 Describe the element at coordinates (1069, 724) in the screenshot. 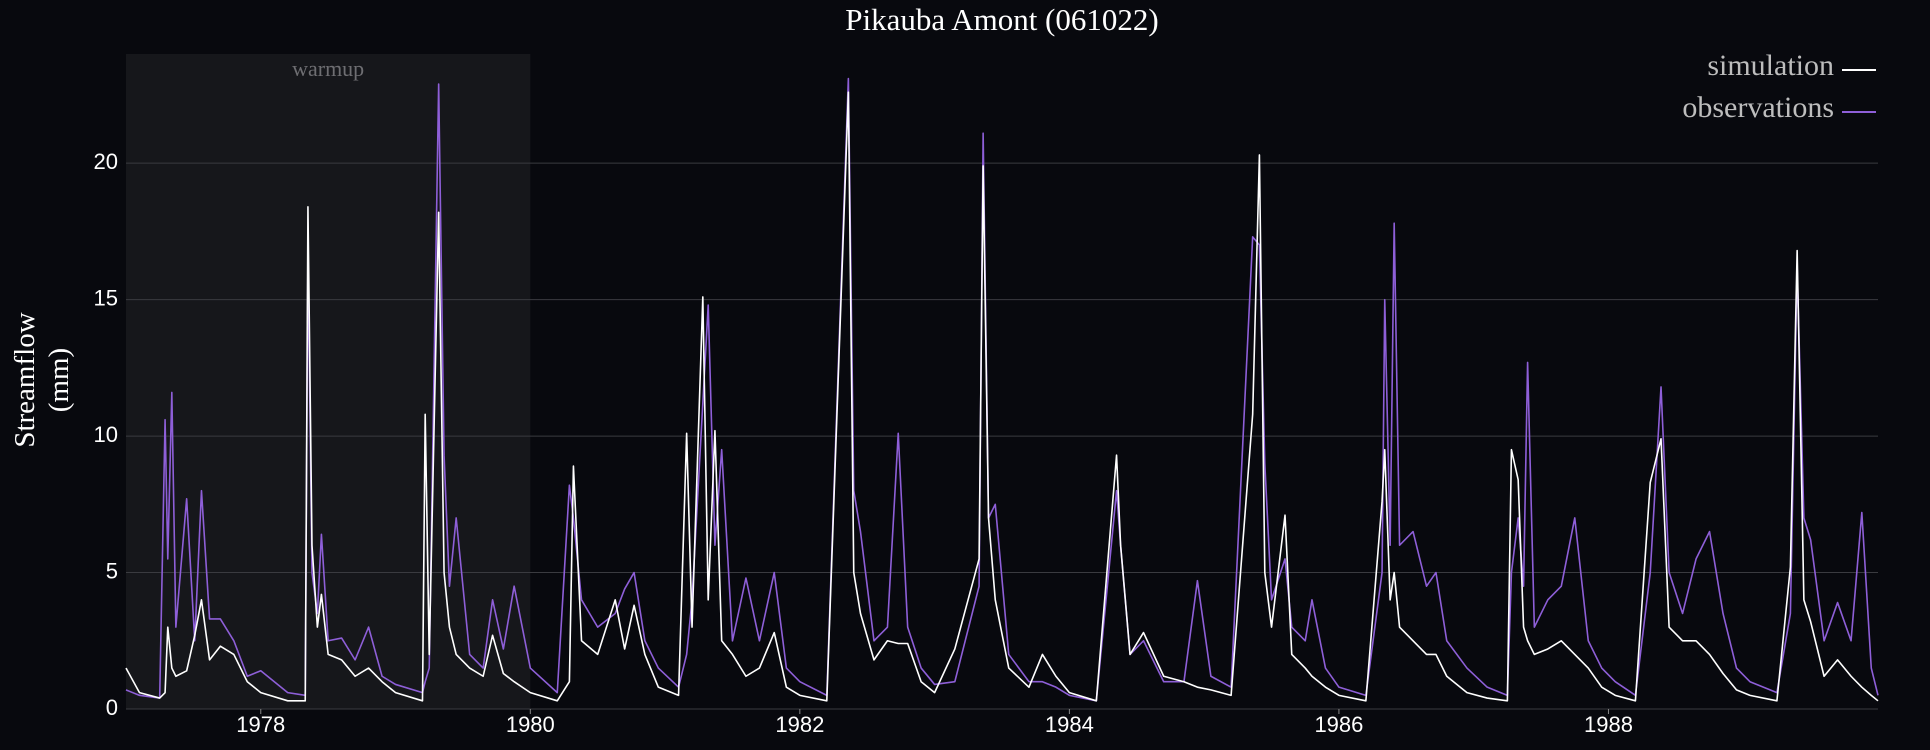

I see `x-tick-label: 1984` at that location.